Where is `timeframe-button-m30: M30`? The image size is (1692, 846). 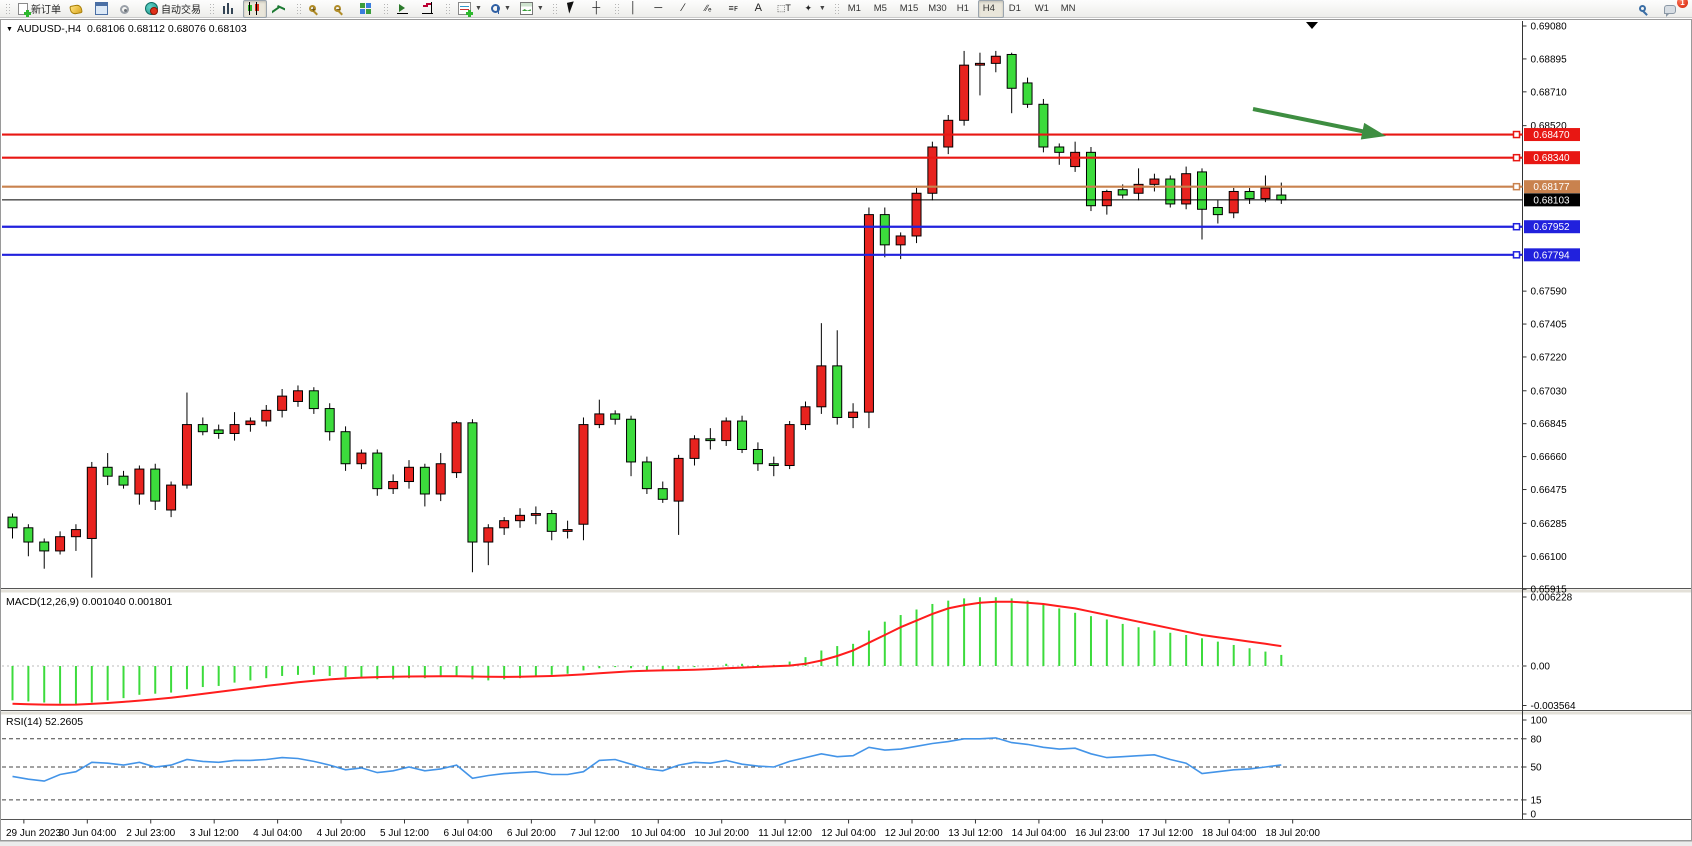
timeframe-button-m30: M30 is located at coordinates (937, 8).